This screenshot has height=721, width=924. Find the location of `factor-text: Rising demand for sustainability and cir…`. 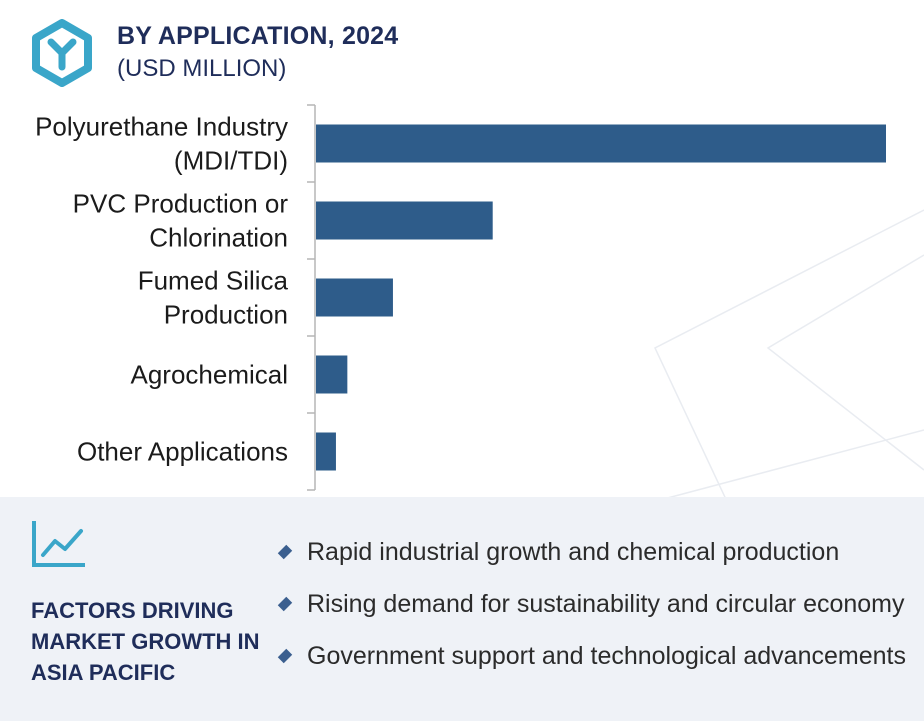

factor-text: Rising demand for sustainability and cir… is located at coordinates (606, 604).